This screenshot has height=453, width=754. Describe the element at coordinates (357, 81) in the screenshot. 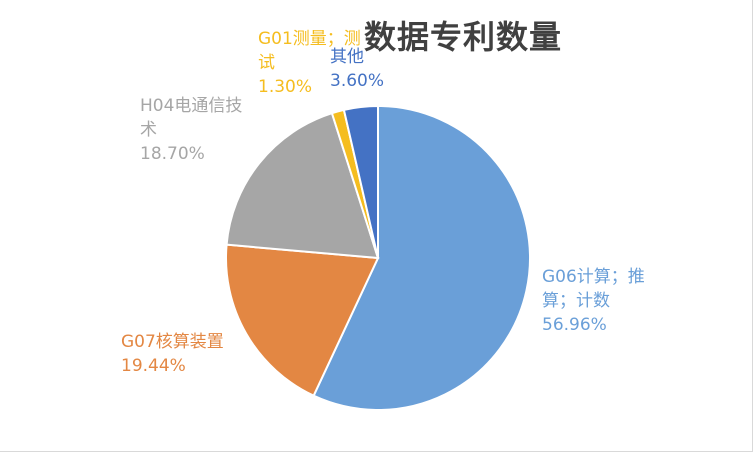

I see `slice-percent-label: 3.60%` at that location.